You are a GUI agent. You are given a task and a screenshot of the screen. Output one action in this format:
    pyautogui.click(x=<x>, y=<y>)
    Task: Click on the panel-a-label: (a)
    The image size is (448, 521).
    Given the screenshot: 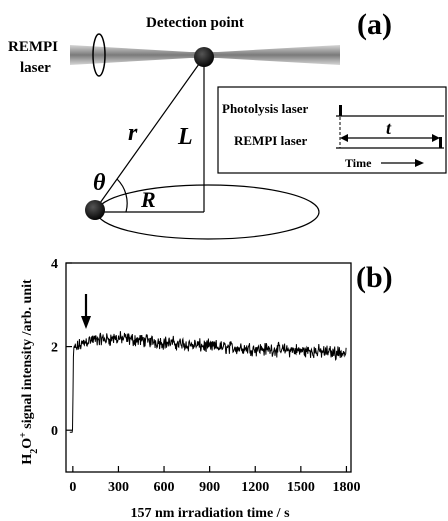 What is the action you would take?
    pyautogui.click(x=374, y=24)
    